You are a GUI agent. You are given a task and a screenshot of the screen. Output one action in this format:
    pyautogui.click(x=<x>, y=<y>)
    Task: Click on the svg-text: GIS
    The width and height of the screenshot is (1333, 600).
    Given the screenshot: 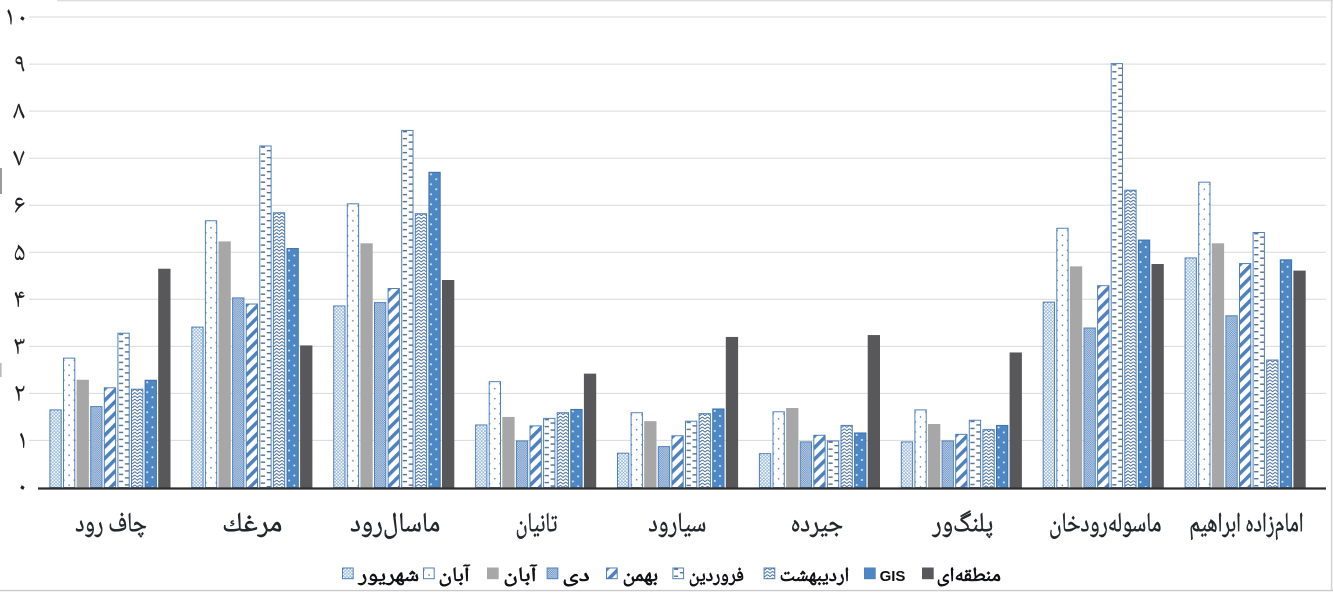 What is the action you would take?
    pyautogui.click(x=893, y=576)
    